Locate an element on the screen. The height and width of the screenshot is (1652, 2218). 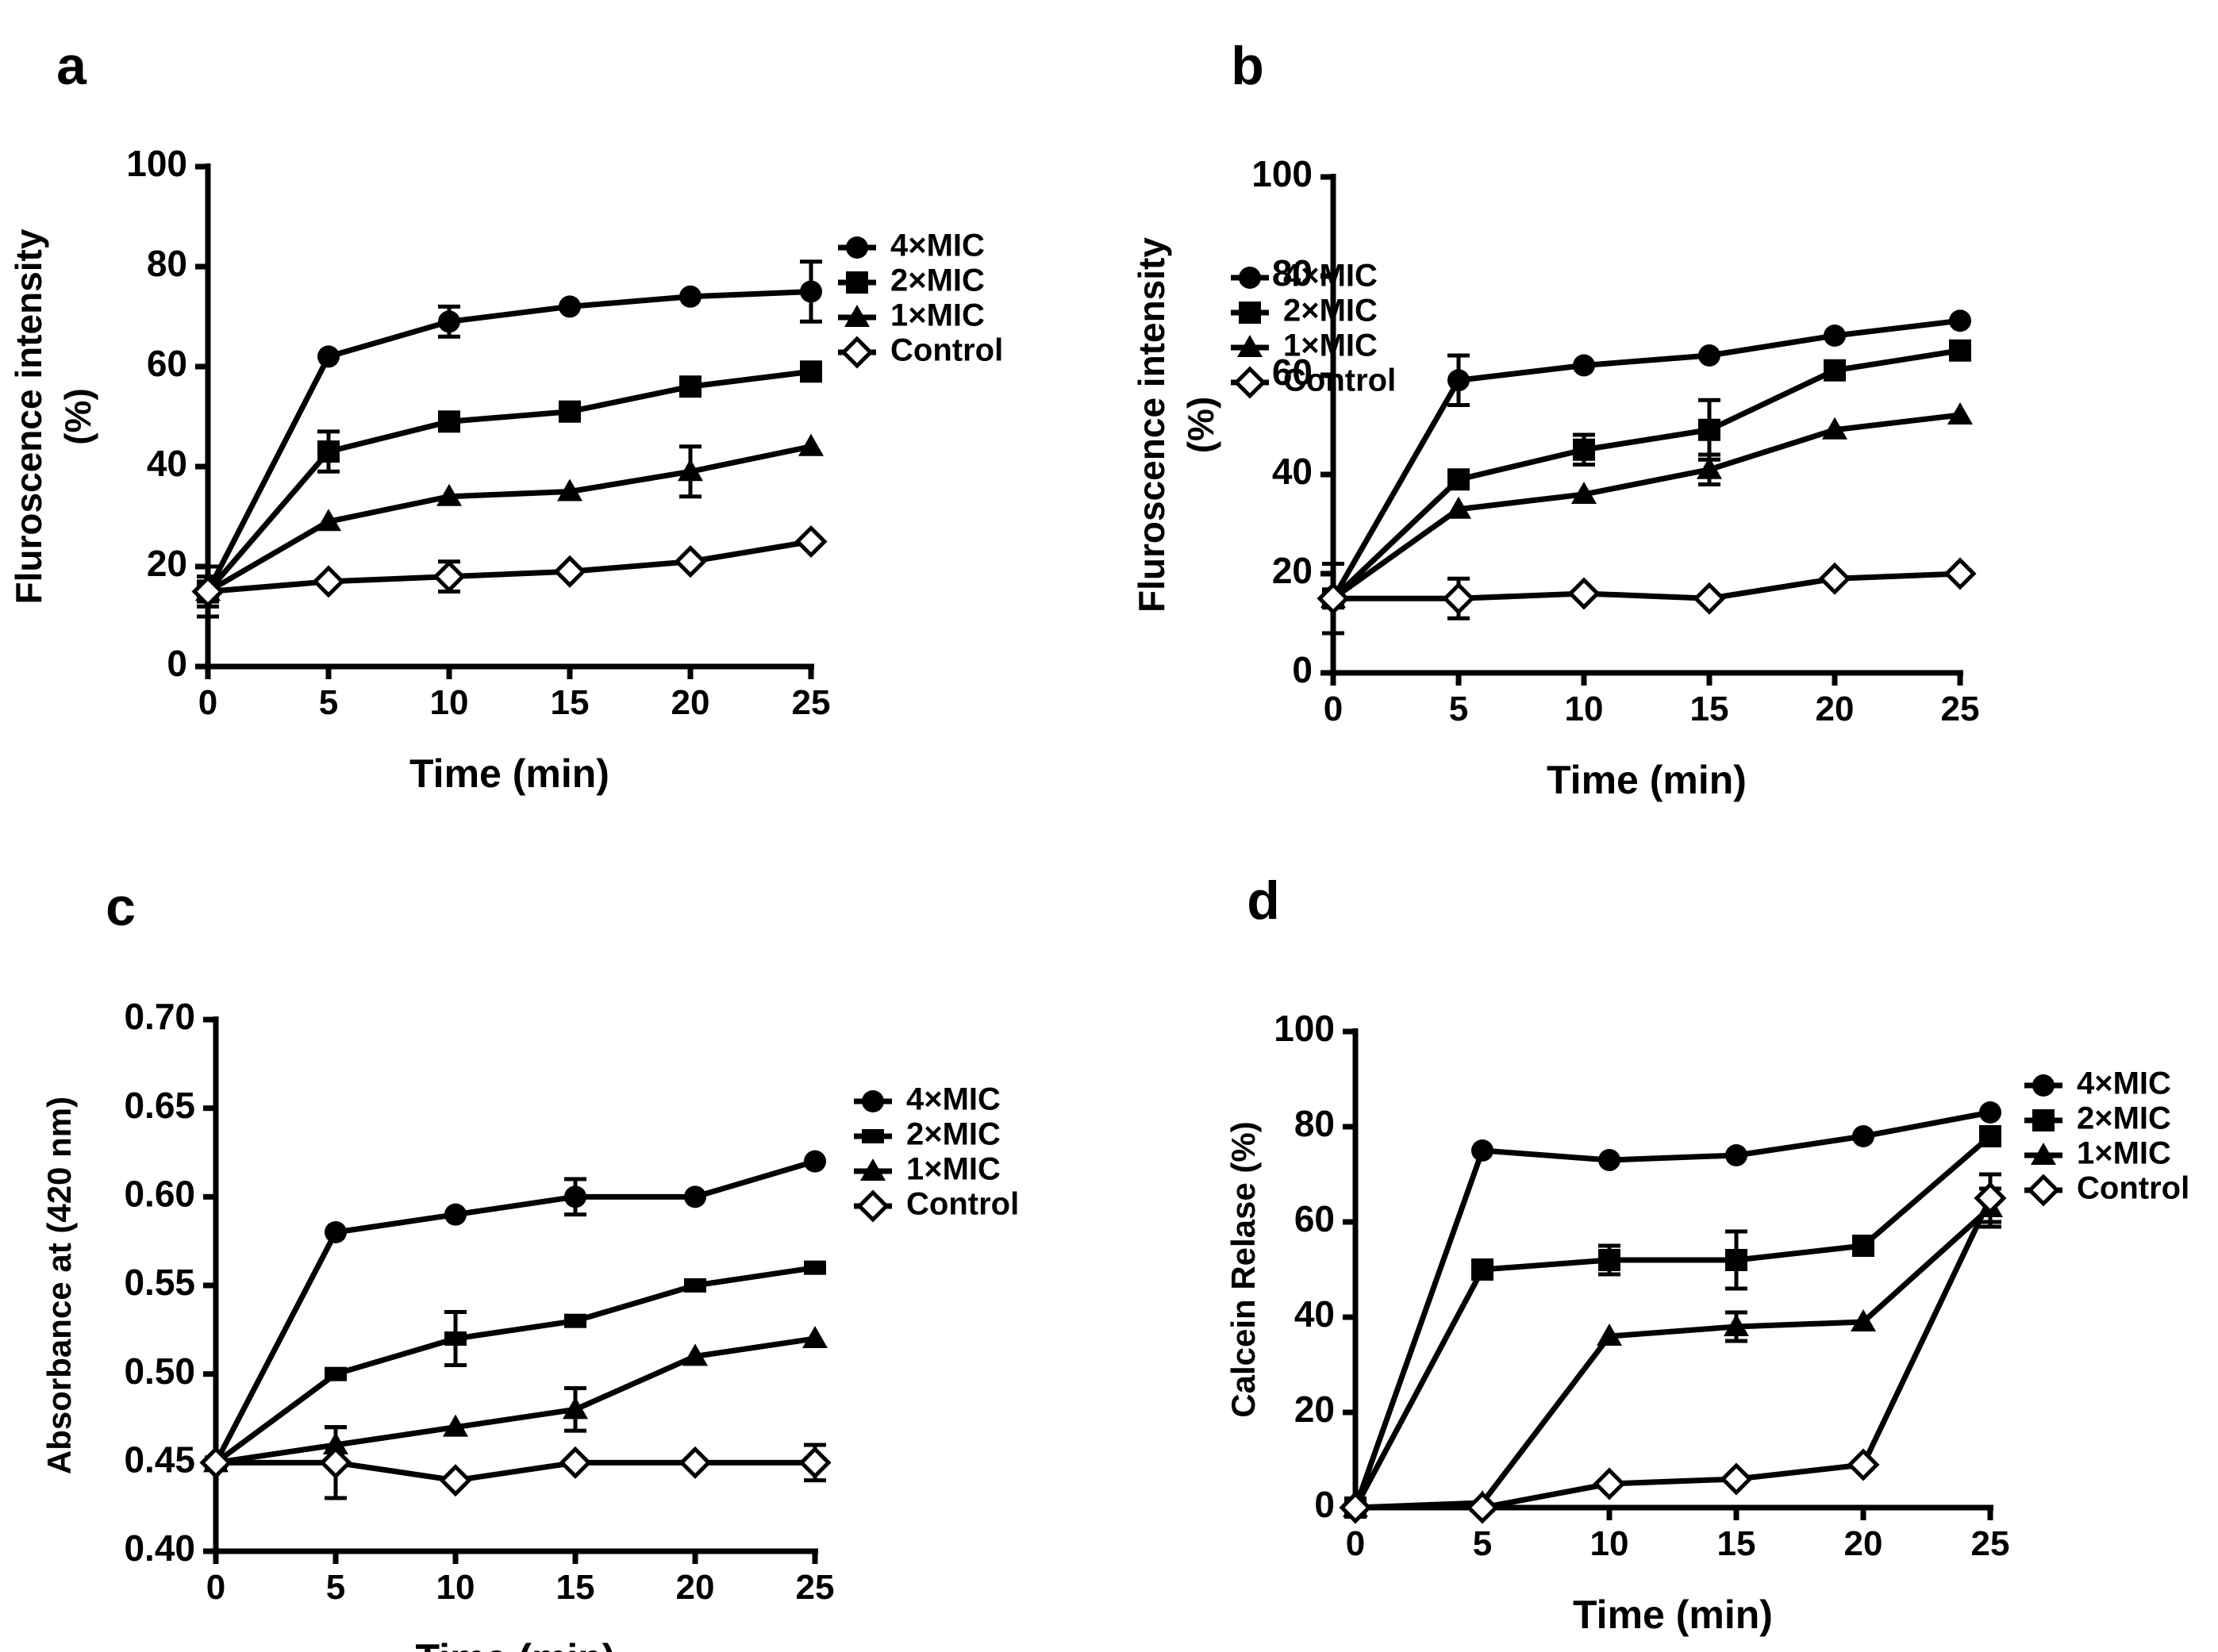
series-Control is located at coordinates (1673, 1348).